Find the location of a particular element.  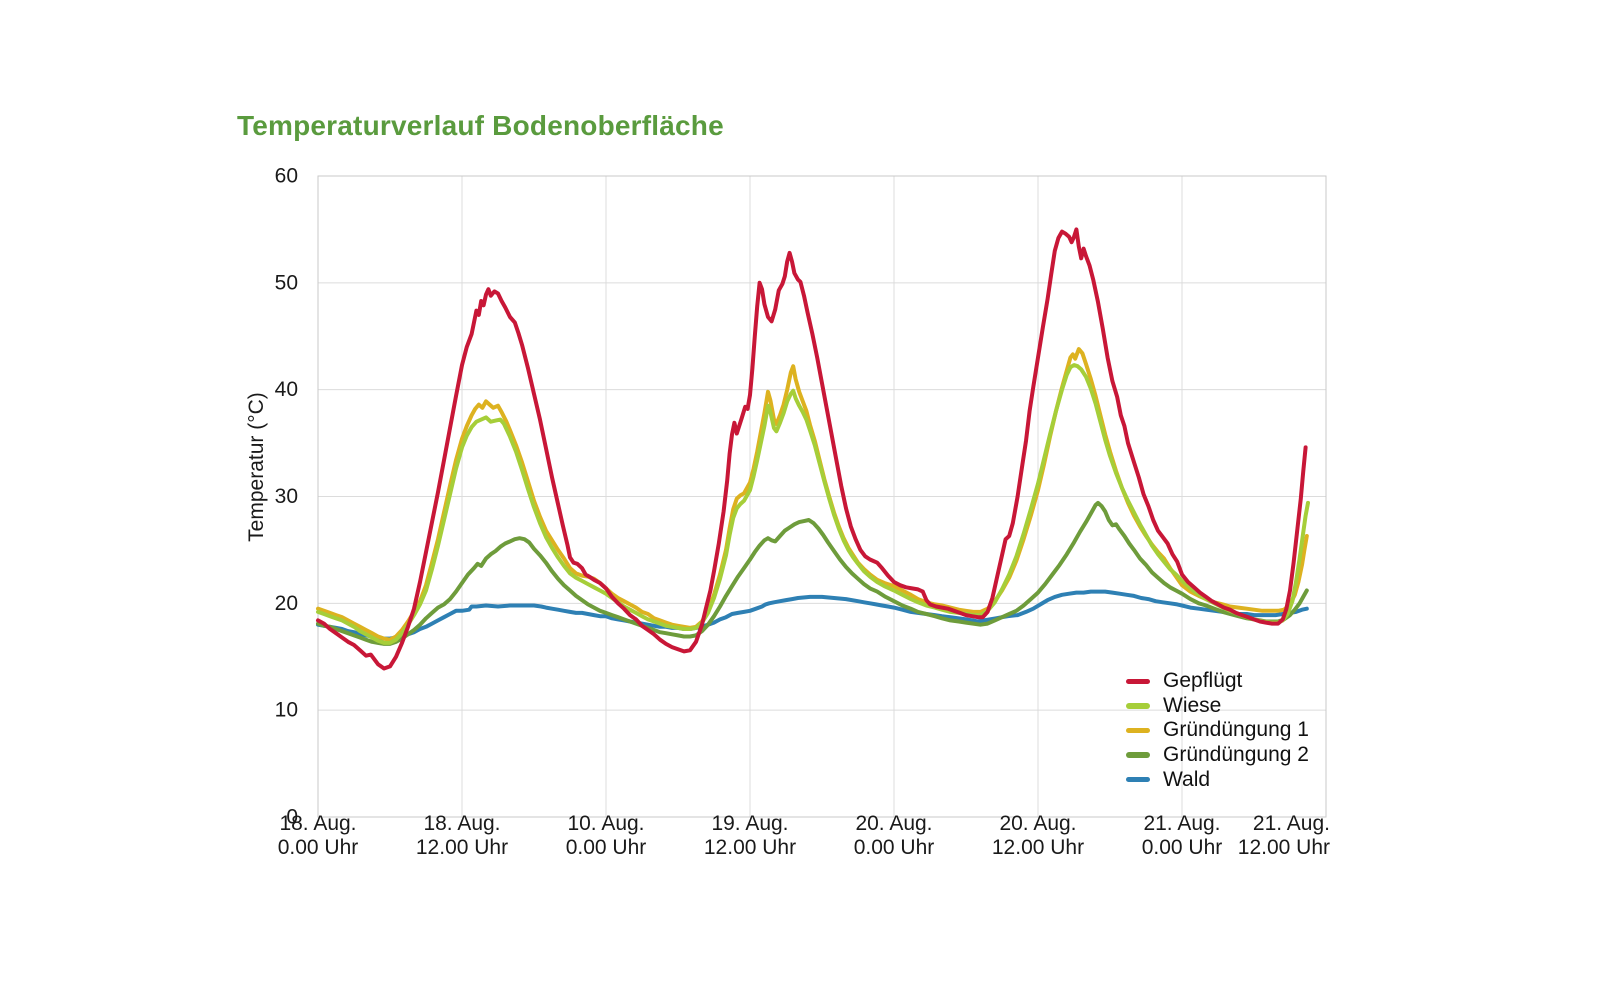

legend-label: Wald is located at coordinates (1187, 779).